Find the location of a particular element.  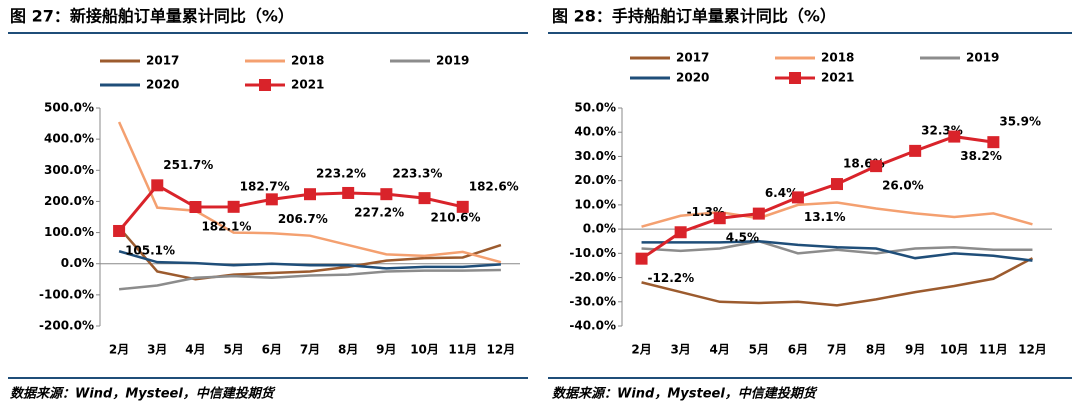

data-label: 223.2% is located at coordinates (341, 174).